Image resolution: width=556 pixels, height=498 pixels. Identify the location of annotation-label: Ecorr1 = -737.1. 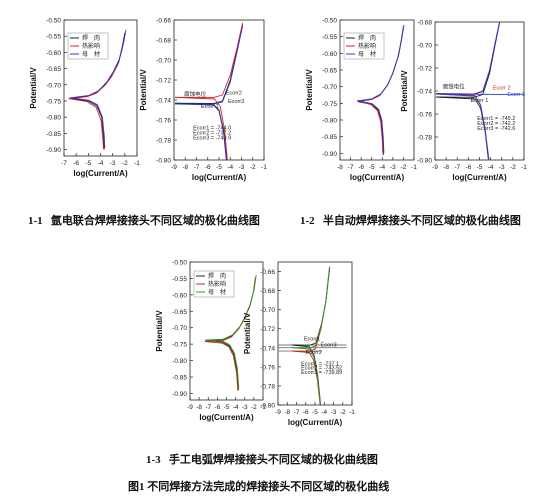
(320, 364).